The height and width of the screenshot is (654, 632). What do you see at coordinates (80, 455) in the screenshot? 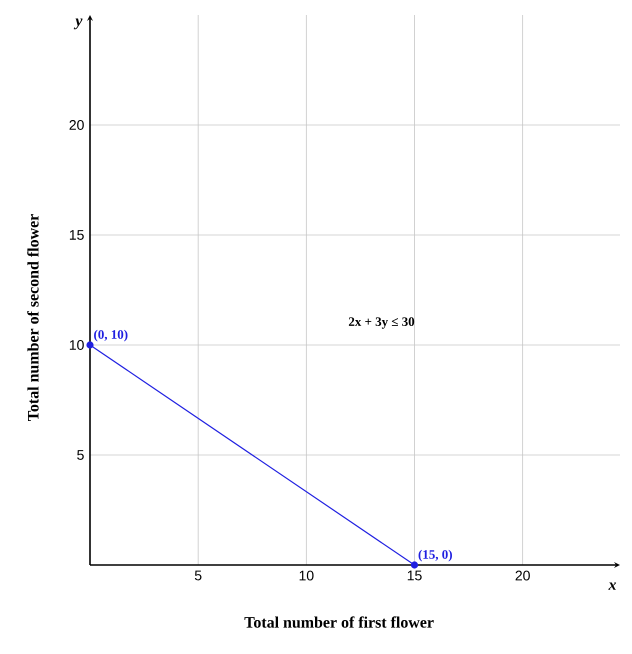
I see `y-tick-label: 5` at bounding box center [80, 455].